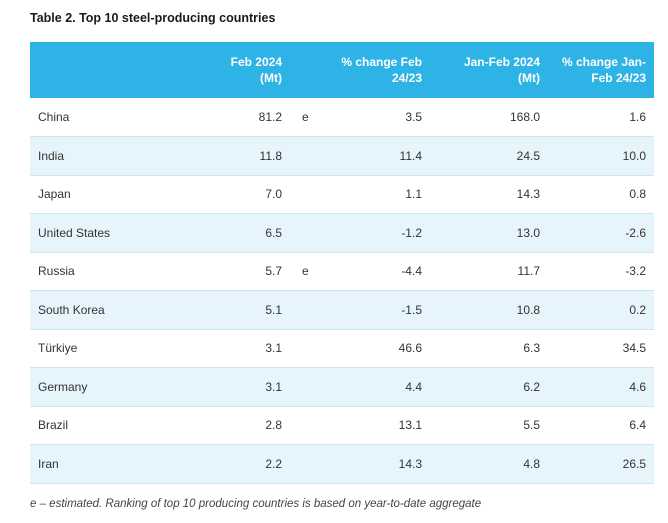 Image resolution: width=668 pixels, height=523 pixels. What do you see at coordinates (380, 156) in the screenshot?
I see `cell-change-feb: 11.4` at bounding box center [380, 156].